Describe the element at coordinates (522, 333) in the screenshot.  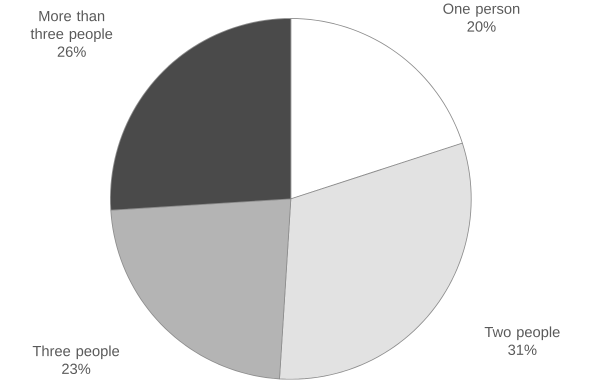
I see `slice-label: Two people` at that location.